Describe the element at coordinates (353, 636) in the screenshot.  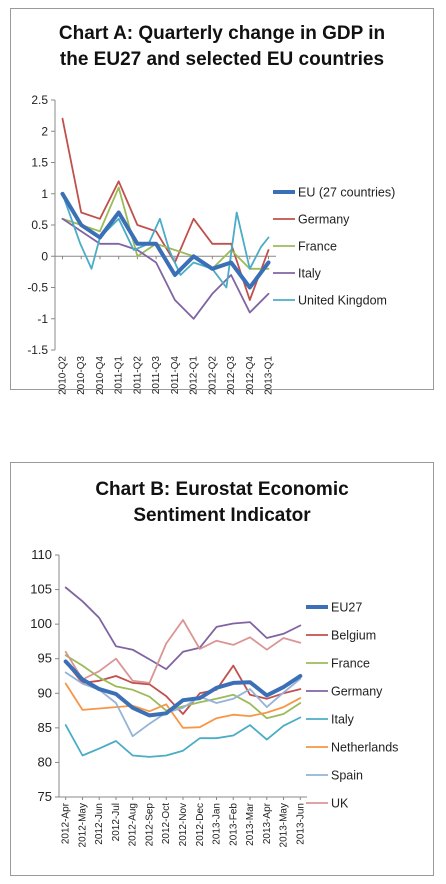
I see `chart-b-legend-label: Belgium` at that location.